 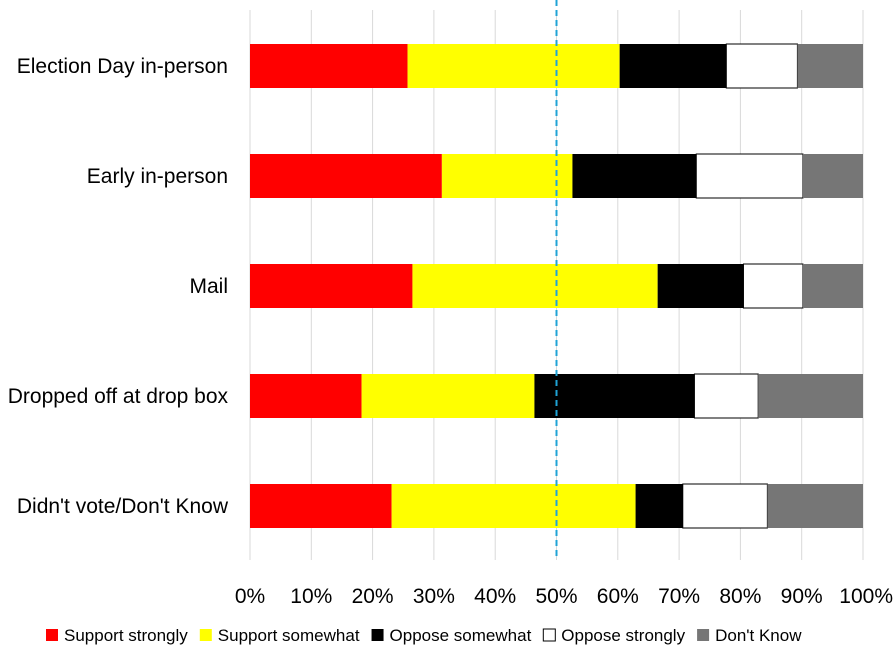 I want to click on x-tick-label-10: 100%, so click(x=866, y=596).